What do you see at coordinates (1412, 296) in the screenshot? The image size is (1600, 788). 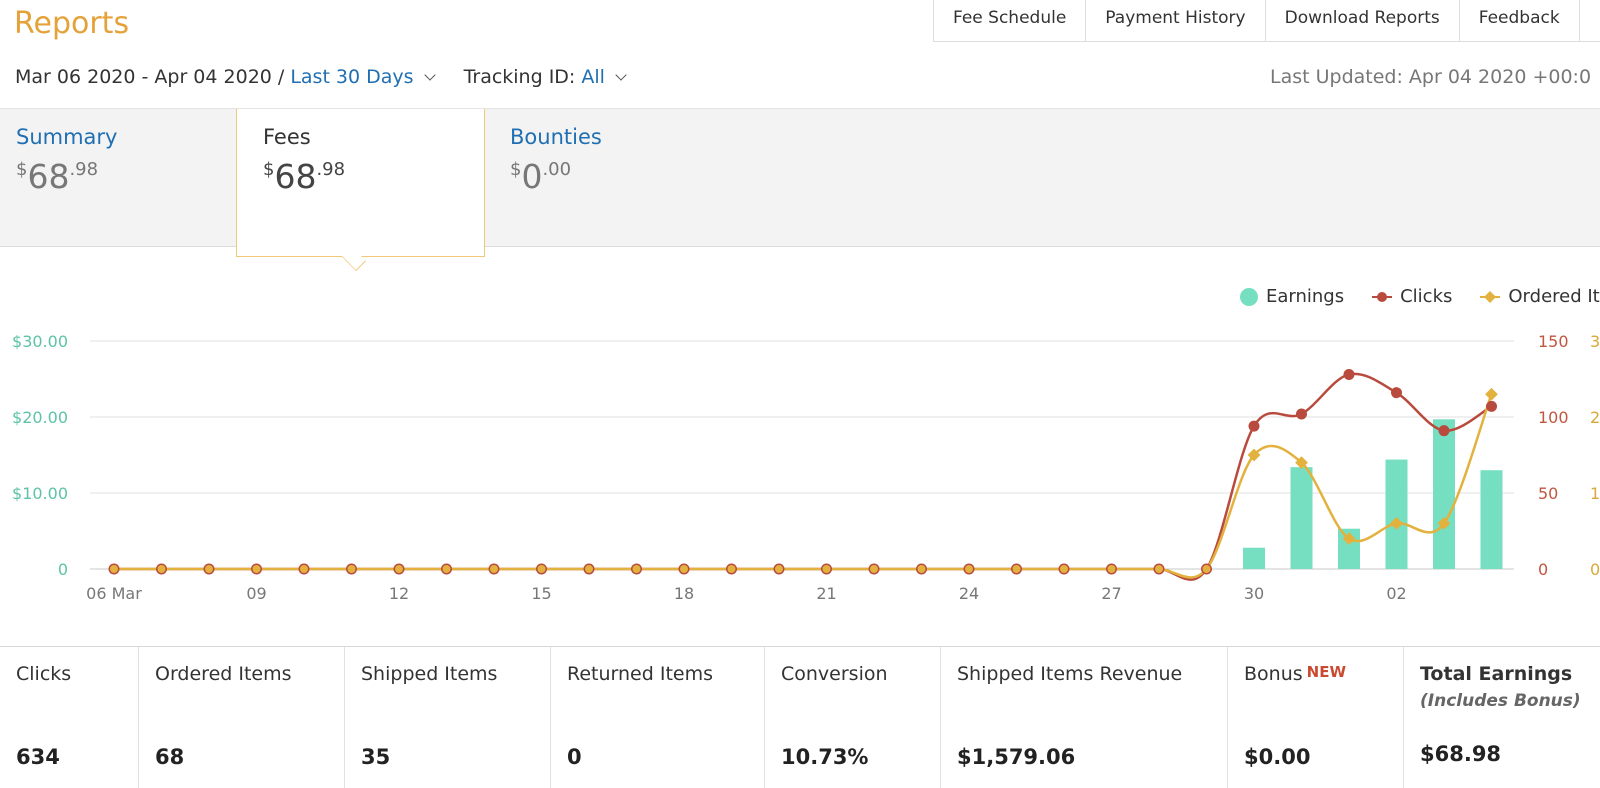 I see `legend-clicks: Clicks` at bounding box center [1412, 296].